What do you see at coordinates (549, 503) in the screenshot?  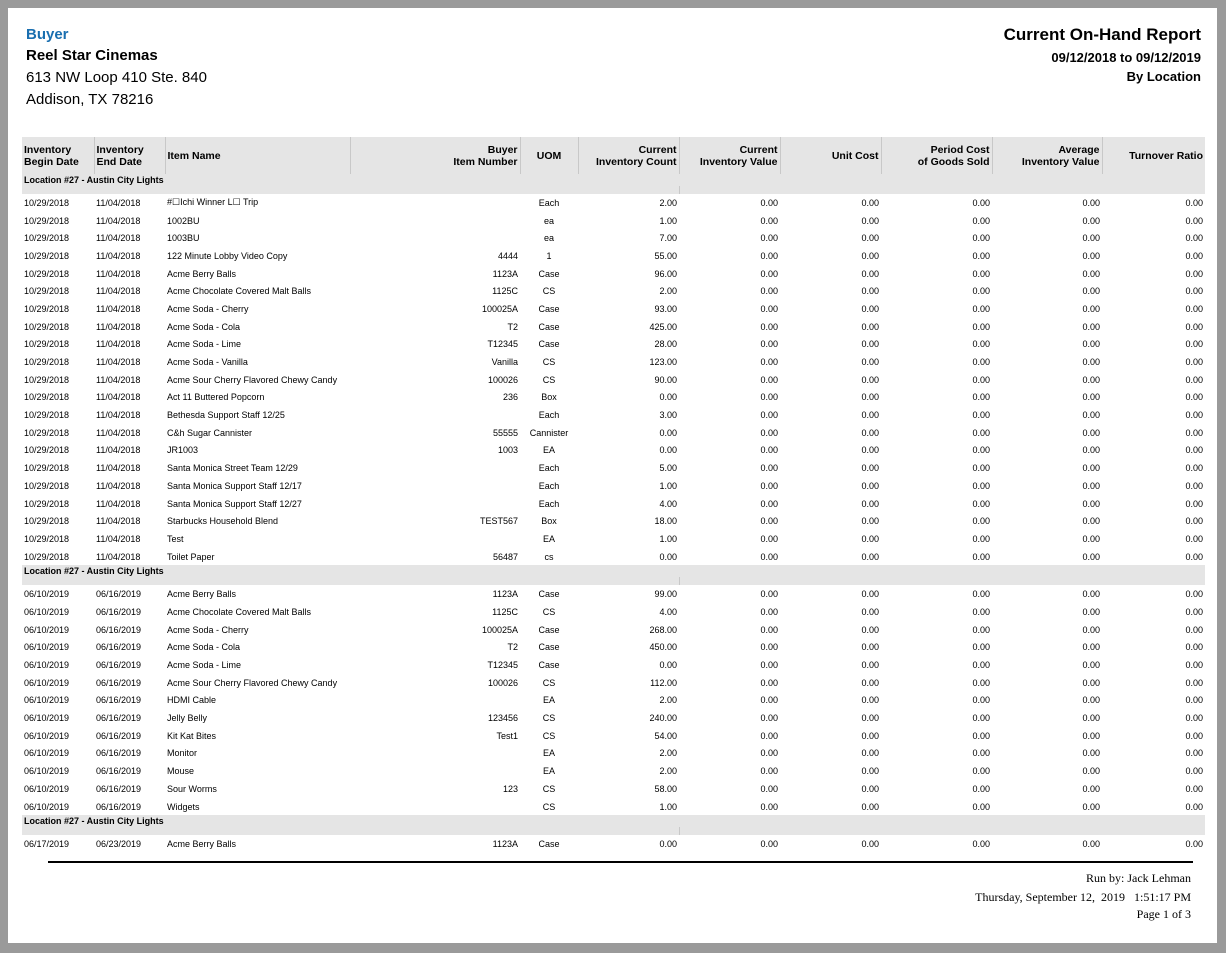 I see `cell-uom: Each` at bounding box center [549, 503].